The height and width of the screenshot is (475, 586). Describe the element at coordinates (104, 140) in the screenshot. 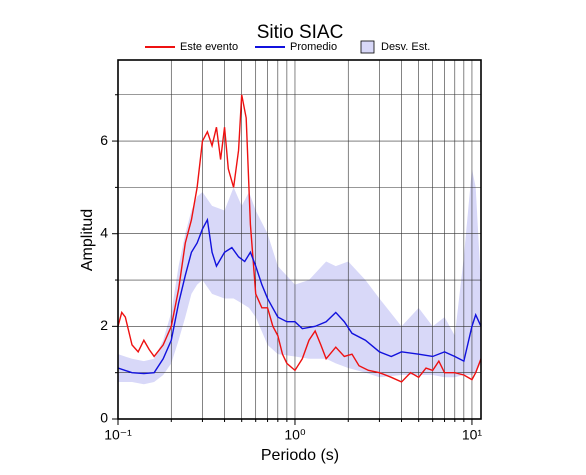

I see `y-tick-label: 6` at that location.